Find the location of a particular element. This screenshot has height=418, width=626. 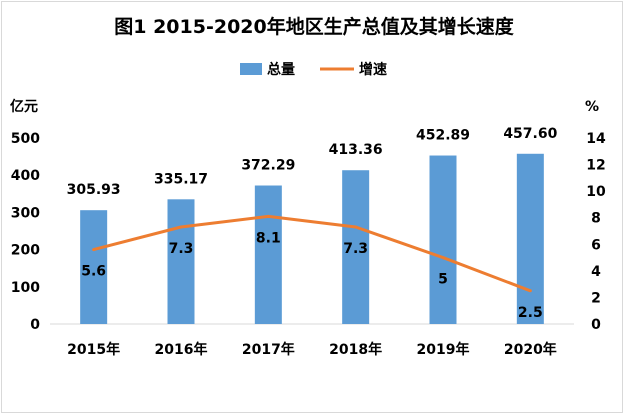

right-axis-ticks: 0 2 4 6 8 10 12 14 is located at coordinates (596, 232).